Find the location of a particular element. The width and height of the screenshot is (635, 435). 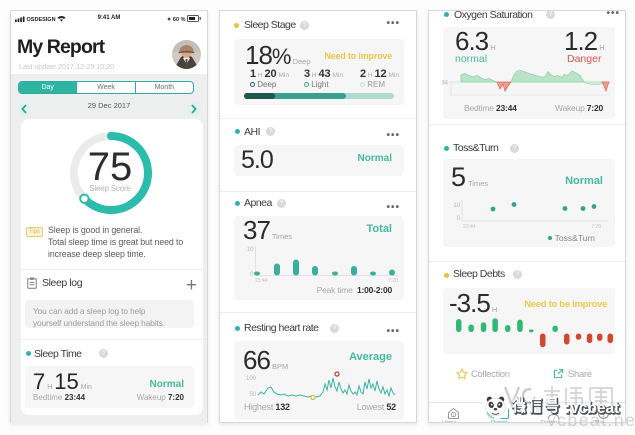

svg-text: 1 is located at coordinates (453, 414).